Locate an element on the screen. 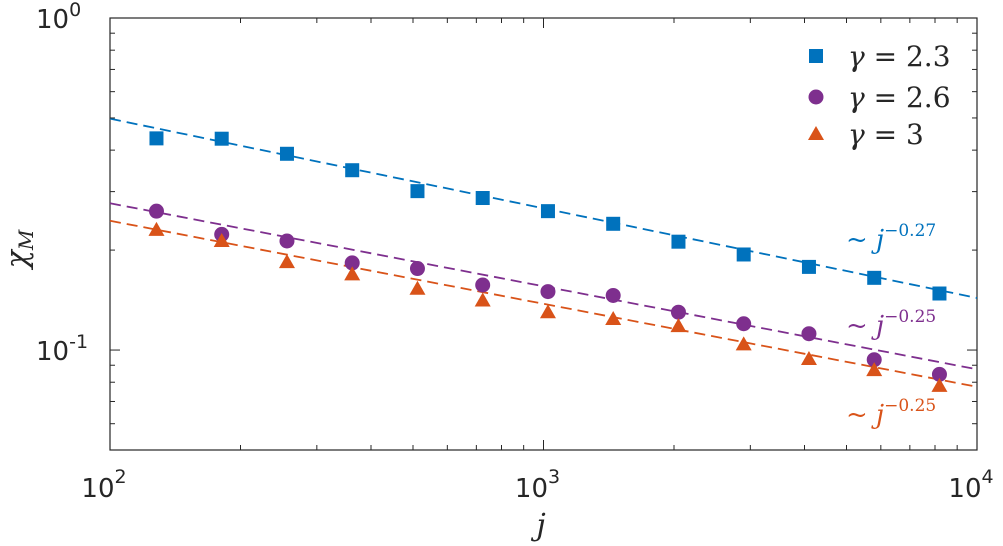  x-tick-label: 10² is located at coordinates (103, 485).